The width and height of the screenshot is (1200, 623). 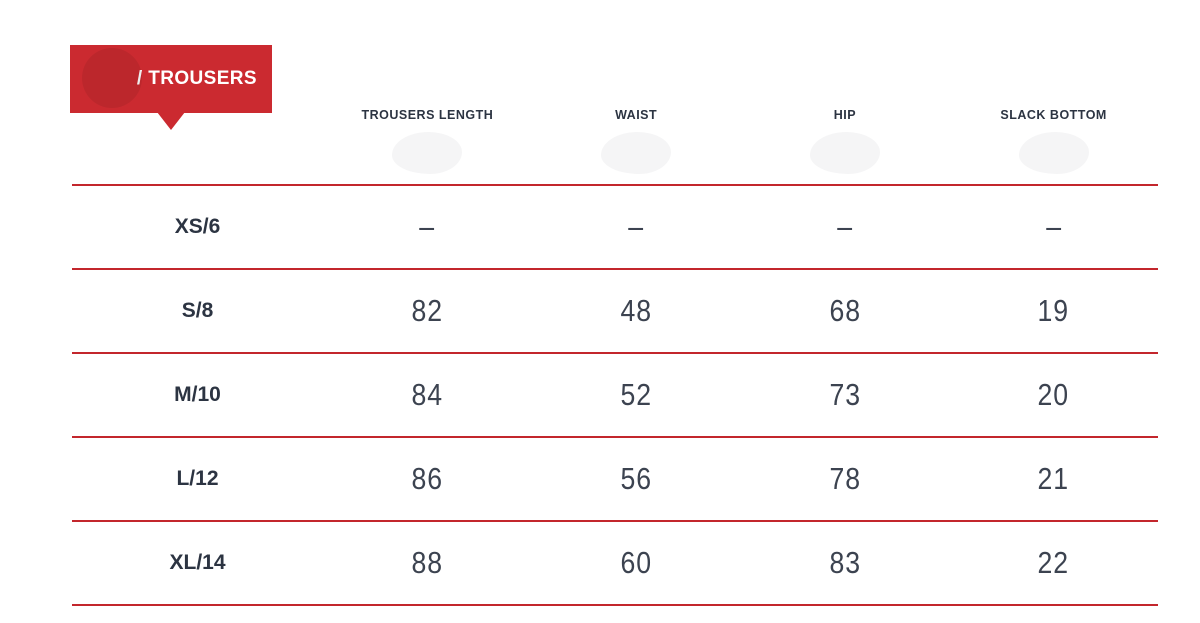 I want to click on trousers-tab-label: / TROUSERS, so click(x=196, y=78).